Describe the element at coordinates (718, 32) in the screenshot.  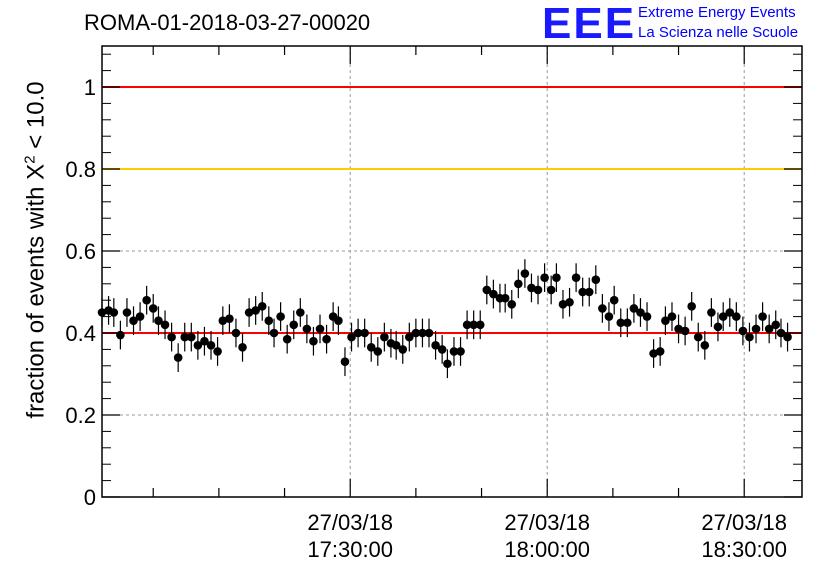
I see `logo-line-2: La Scienza nelle Scuole` at that location.